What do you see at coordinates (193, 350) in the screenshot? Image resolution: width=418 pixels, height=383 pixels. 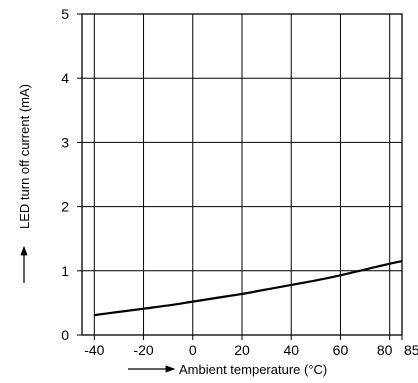 I see `x-tick-label: 0` at bounding box center [193, 350].